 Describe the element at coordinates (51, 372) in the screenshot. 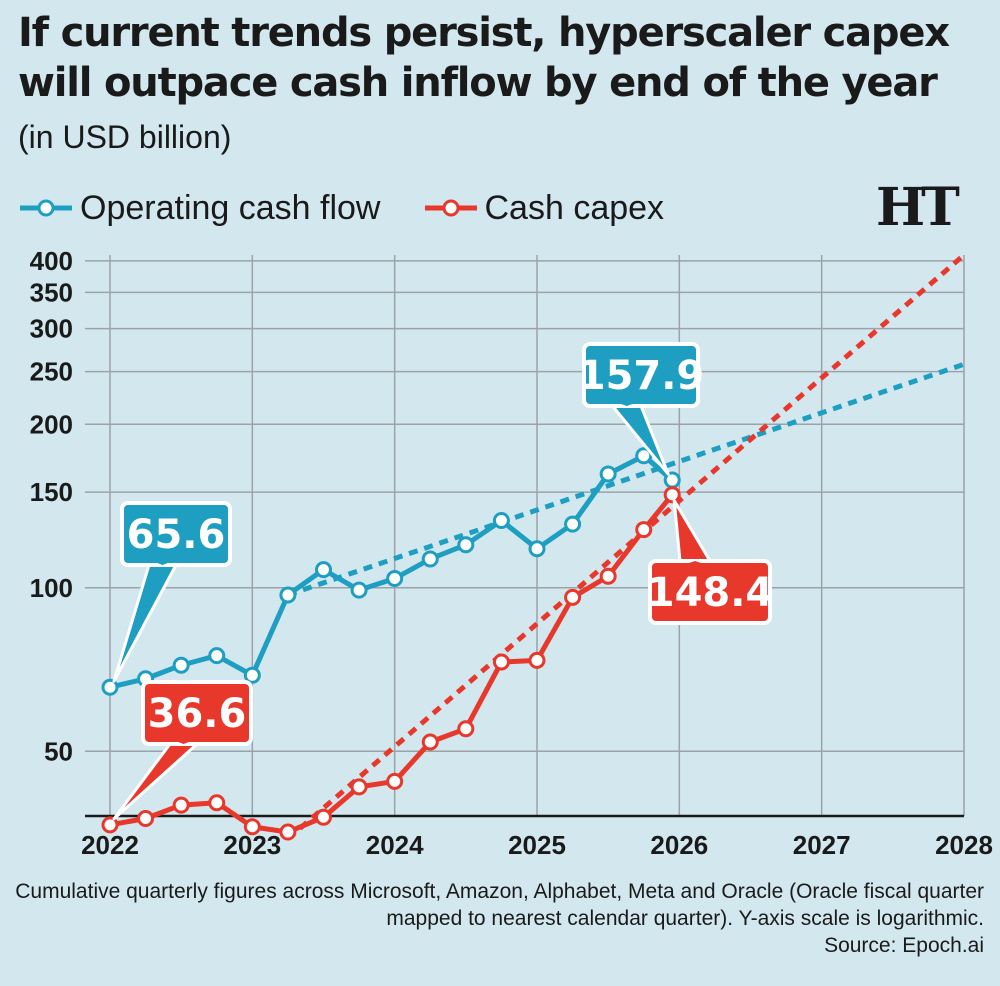

I see `y-tick-label-250: 250` at that location.